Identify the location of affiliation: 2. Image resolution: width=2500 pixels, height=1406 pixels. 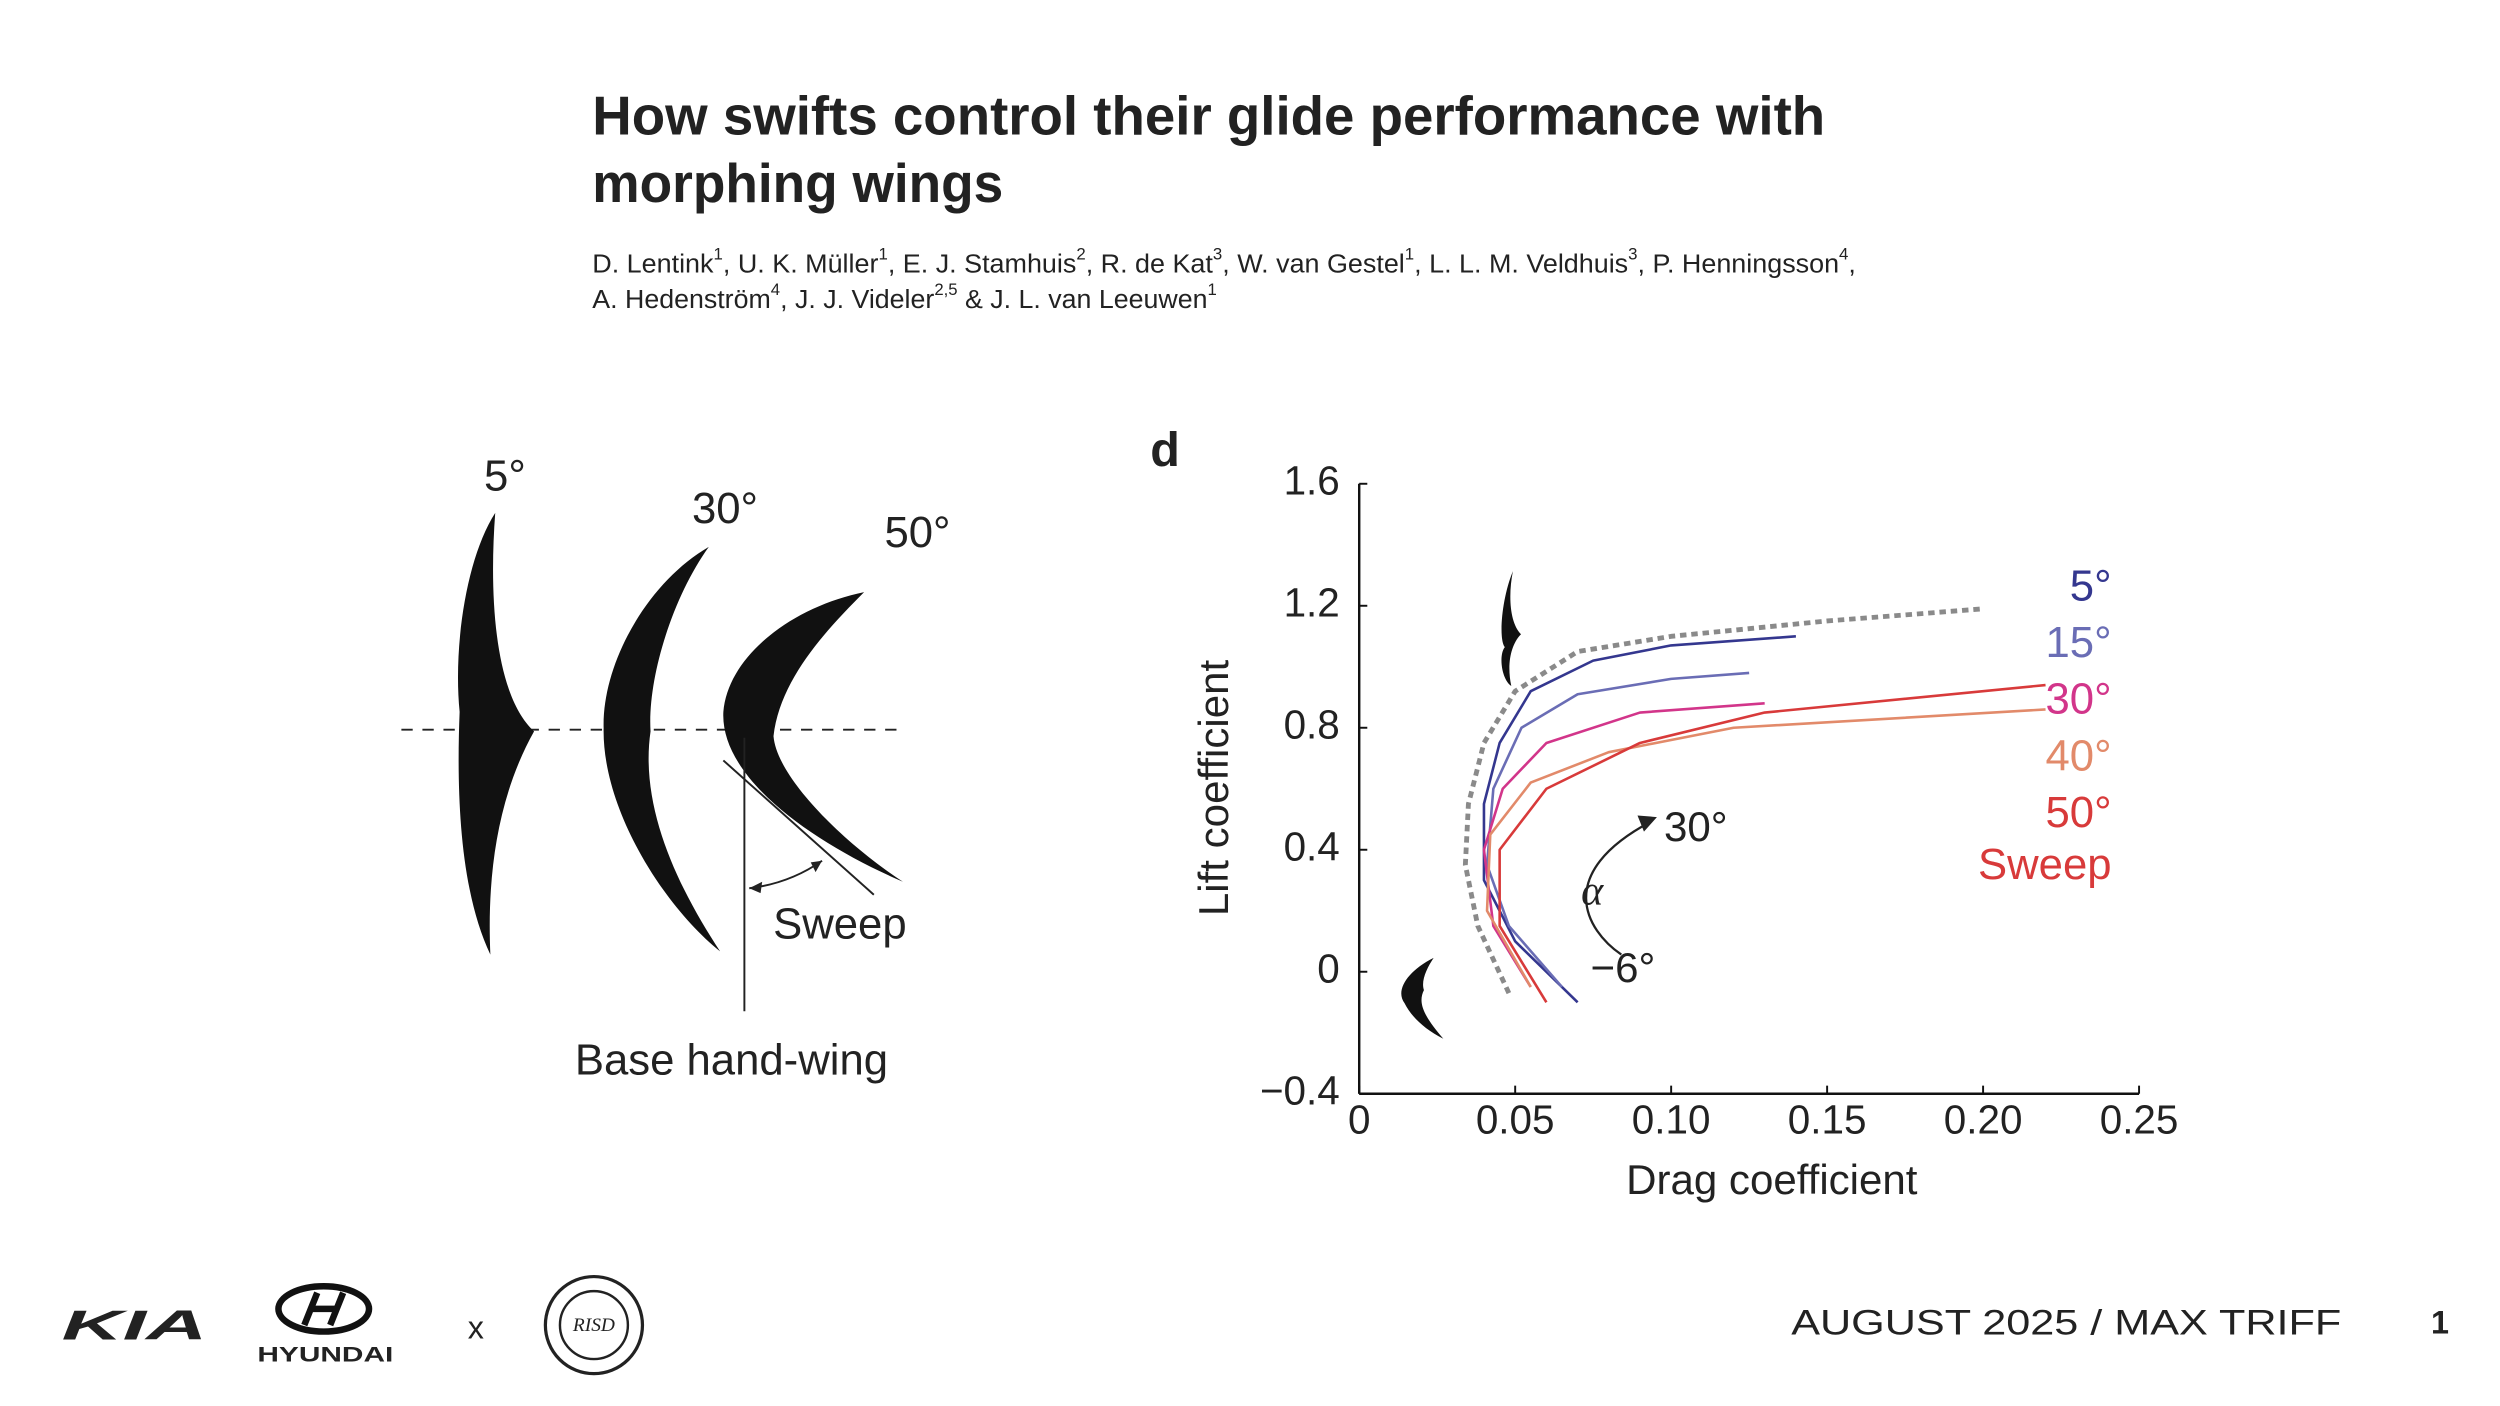
(1080, 255).